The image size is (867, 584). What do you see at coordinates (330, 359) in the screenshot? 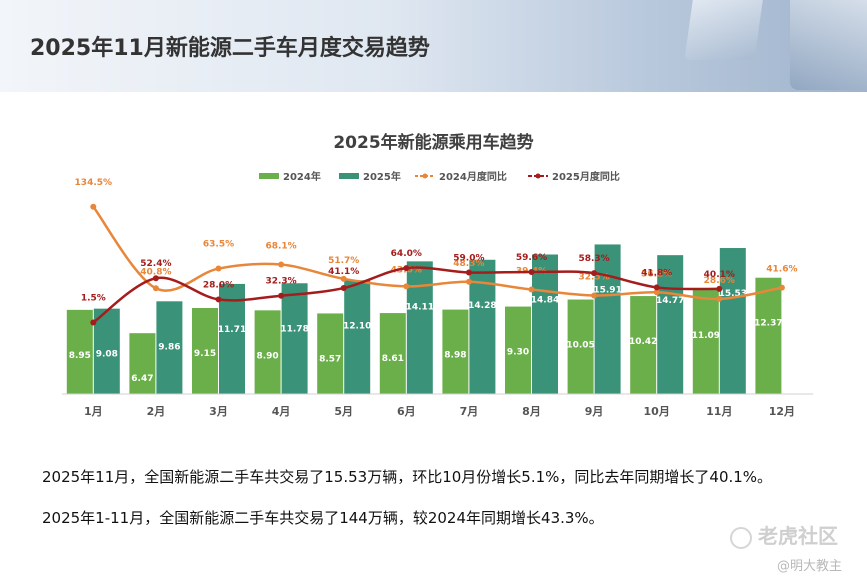
I see `bar-value-label: 8.57` at bounding box center [330, 359].